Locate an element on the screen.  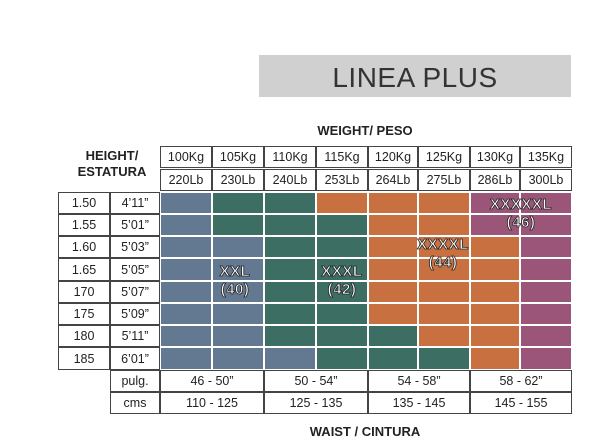
size-label: XXL (40) is located at coordinates (235, 282).